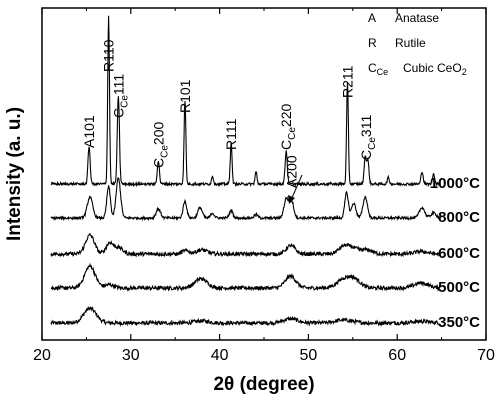 The height and width of the screenshot is (400, 498). I want to click on peak-label-main: A101, so click(89, 131).